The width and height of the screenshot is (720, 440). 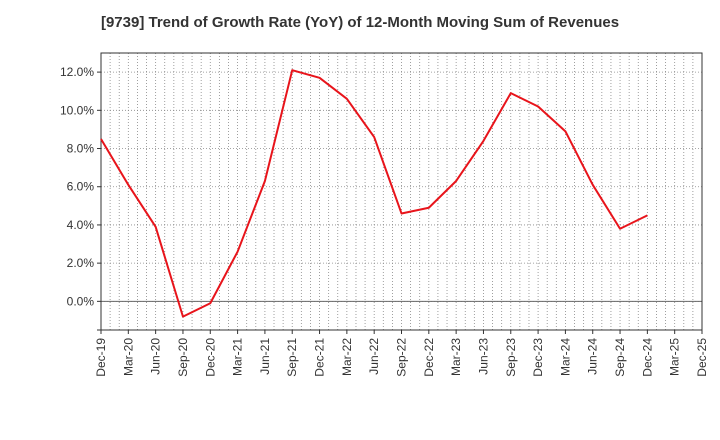 What do you see at coordinates (80, 198) in the screenshot?
I see `y-axis: 0.0% 2.0% 4.0% 6.0% 8.0% 10.0% 12.0%` at bounding box center [80, 198].